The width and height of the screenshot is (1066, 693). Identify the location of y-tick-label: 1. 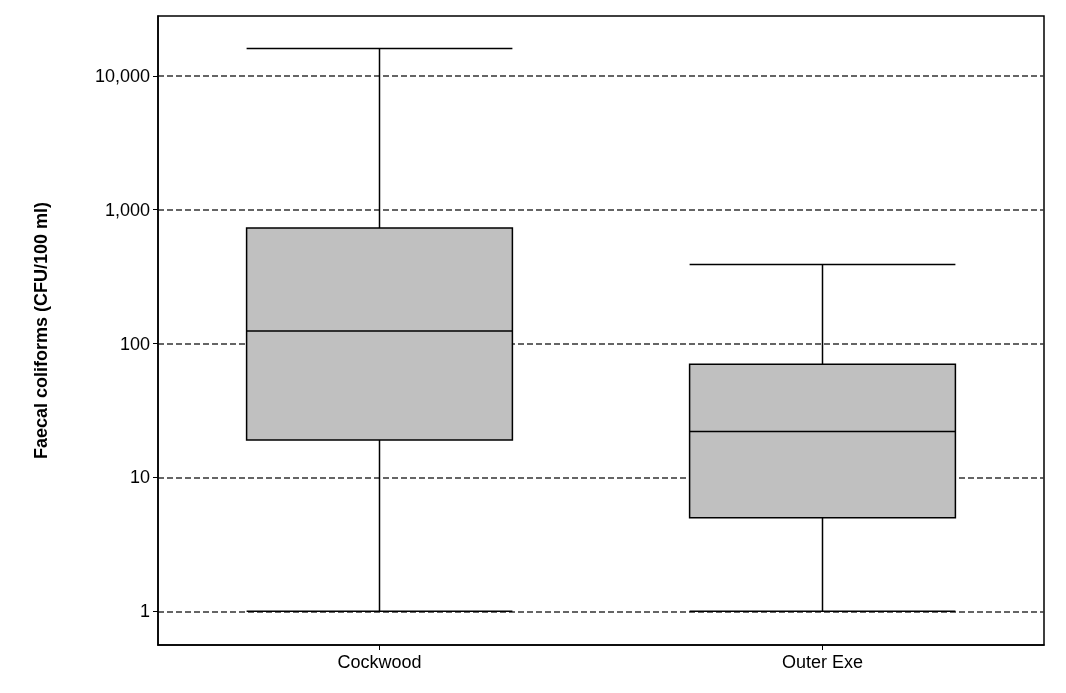
(144, 611).